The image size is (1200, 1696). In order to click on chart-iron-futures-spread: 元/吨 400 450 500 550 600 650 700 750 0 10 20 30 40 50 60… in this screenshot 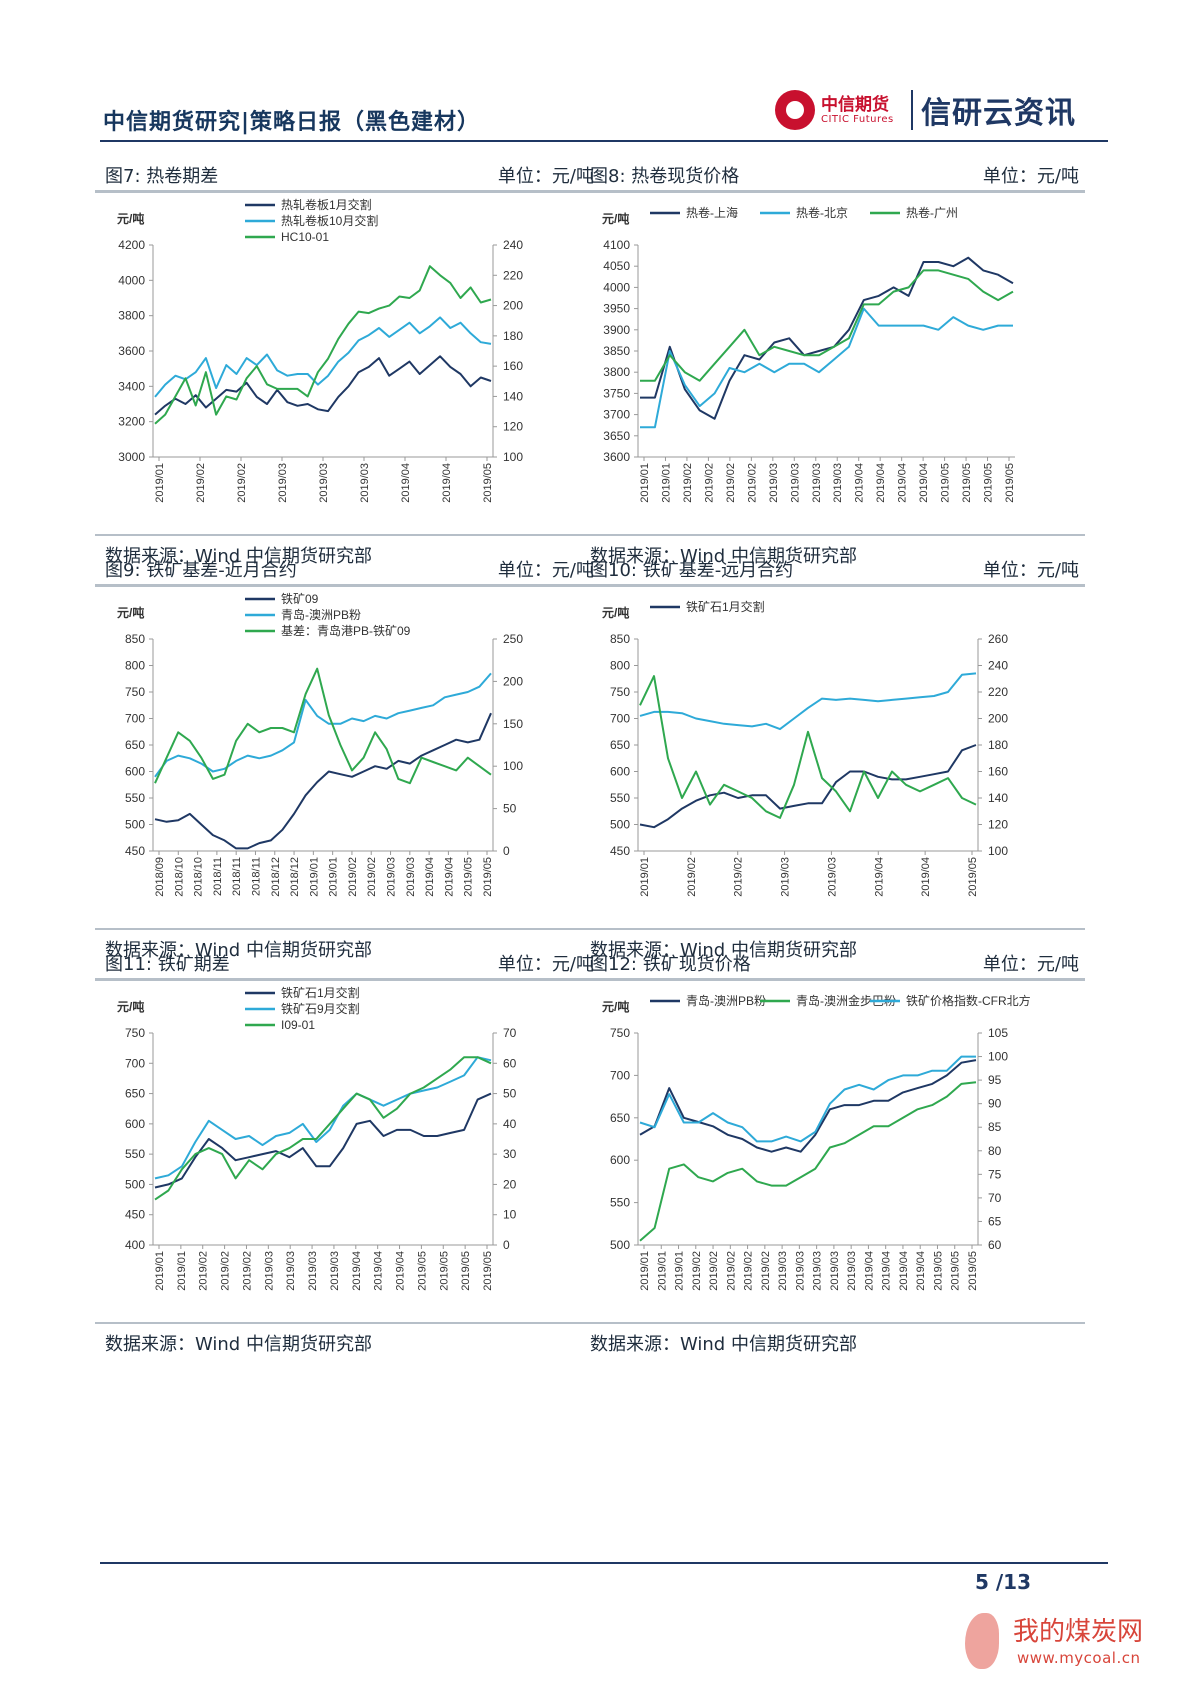, I will do `click(317, 1138)`.